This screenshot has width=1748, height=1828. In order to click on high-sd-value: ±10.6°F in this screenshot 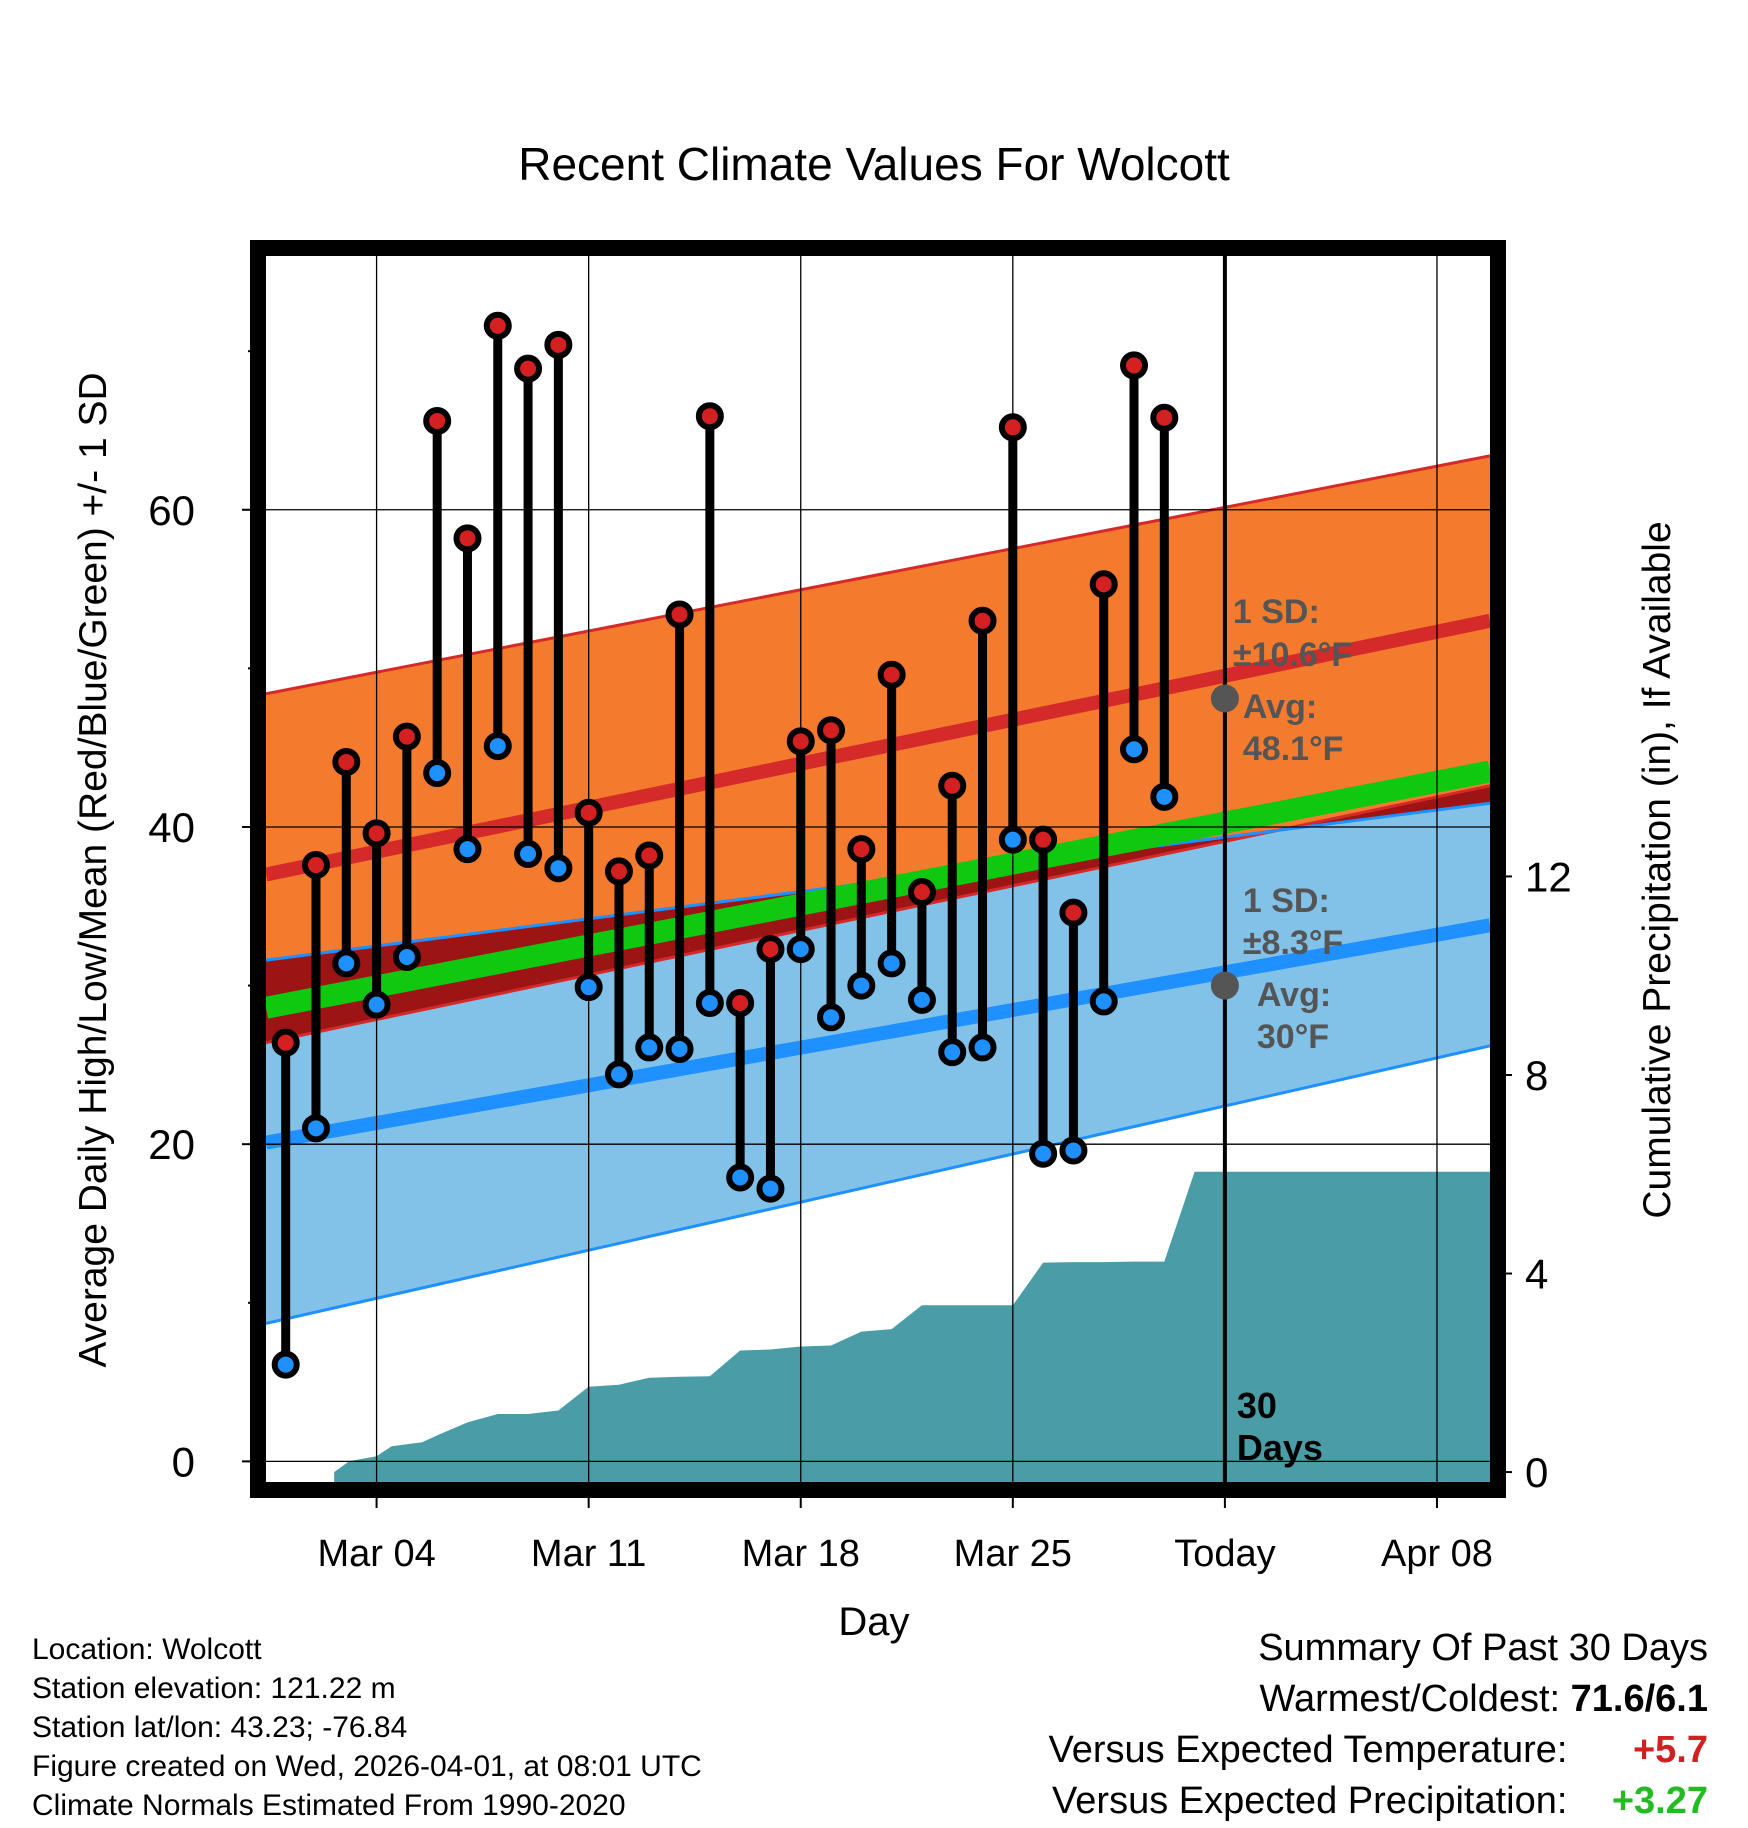, I will do `click(1292, 655)`.